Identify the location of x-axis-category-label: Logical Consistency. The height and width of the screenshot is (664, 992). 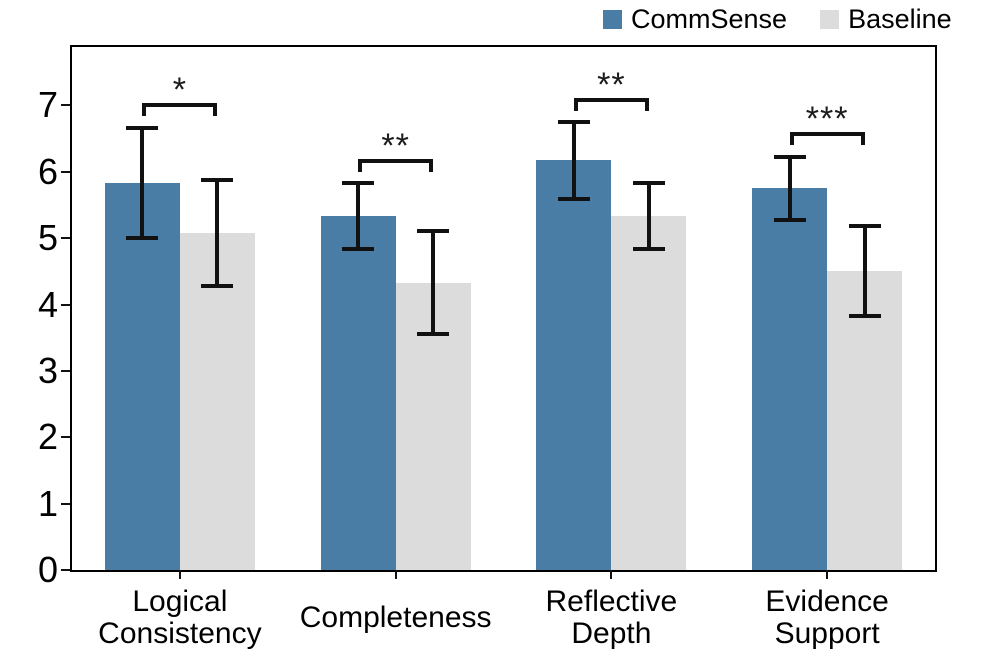
(180, 618).